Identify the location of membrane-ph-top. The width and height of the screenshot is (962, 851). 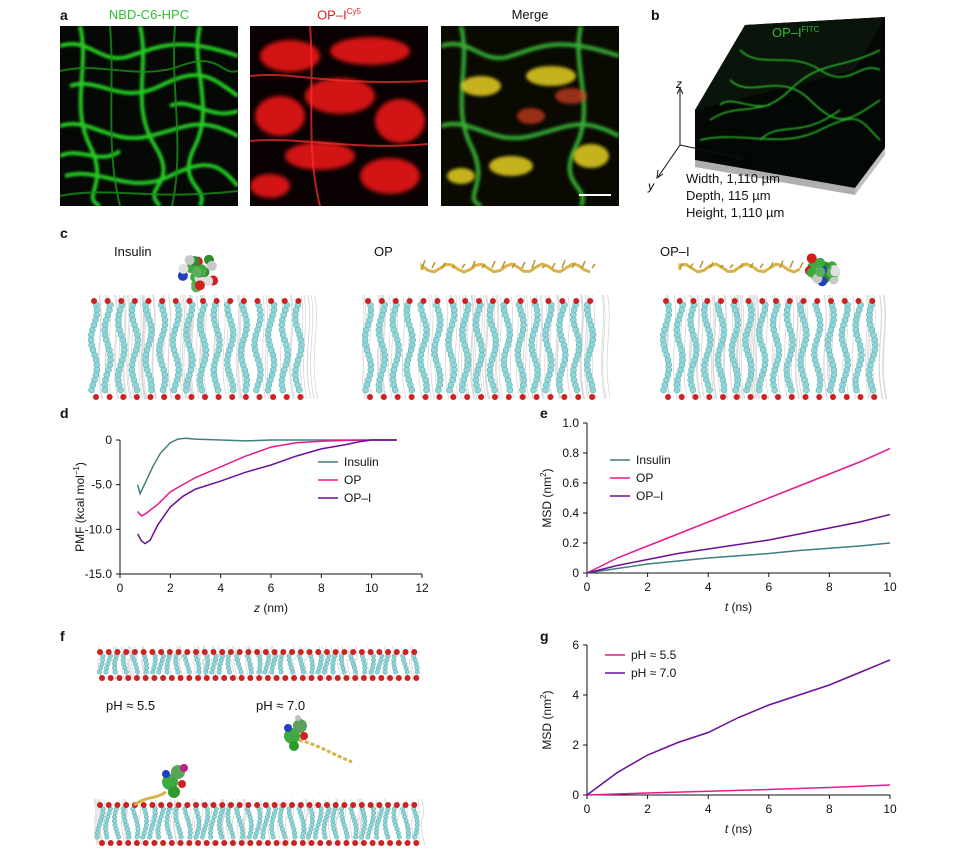
(258, 663).